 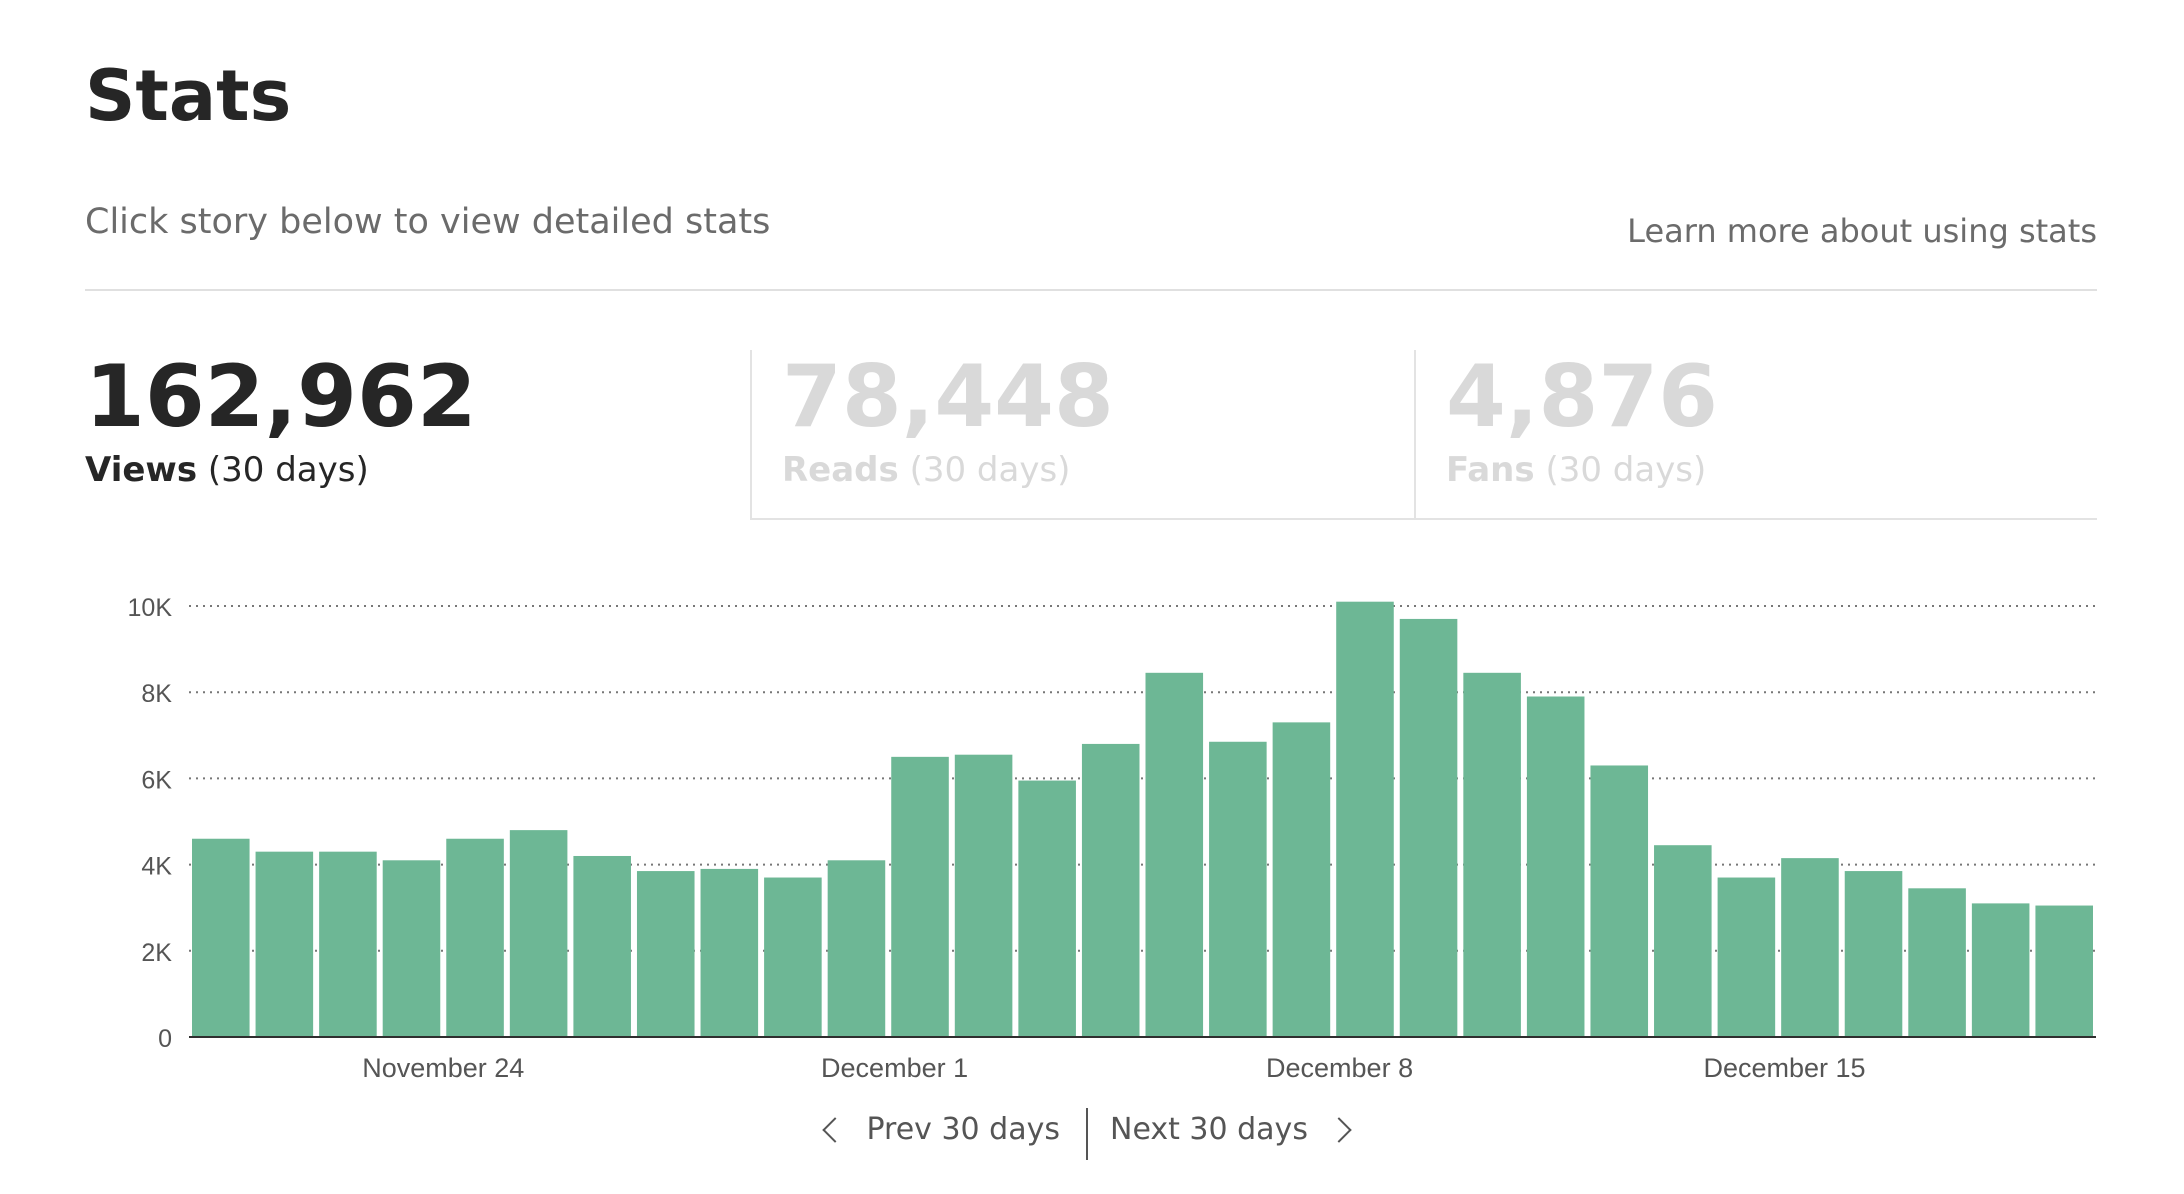 I want to click on page-title: Stats, so click(x=188, y=96).